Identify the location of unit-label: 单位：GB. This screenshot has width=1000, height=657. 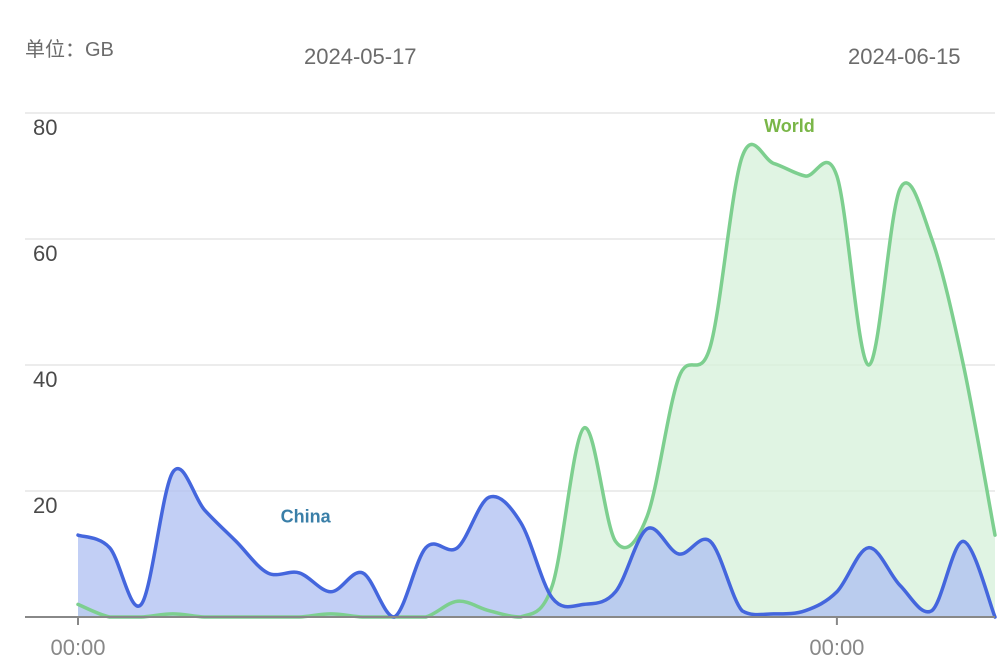
(69, 50).